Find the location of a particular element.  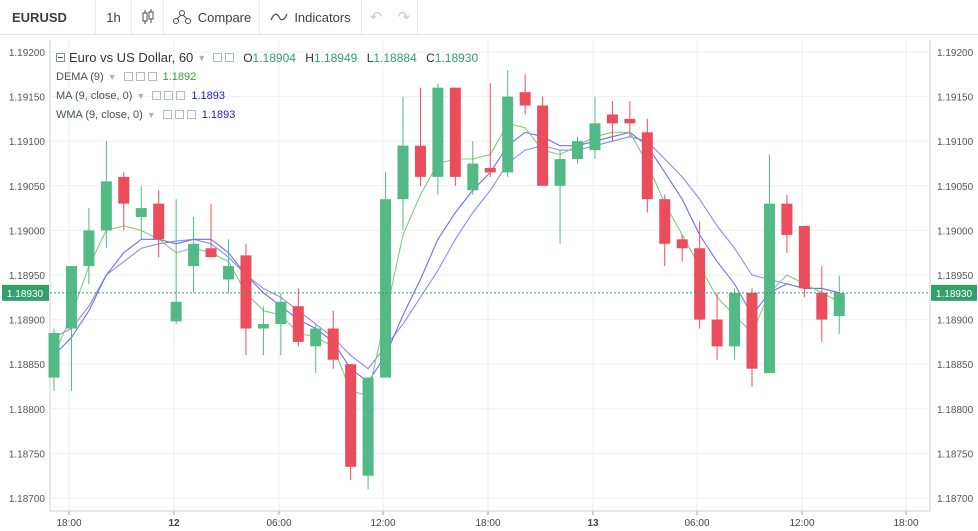

last-price-badge-left is located at coordinates (25, 292).